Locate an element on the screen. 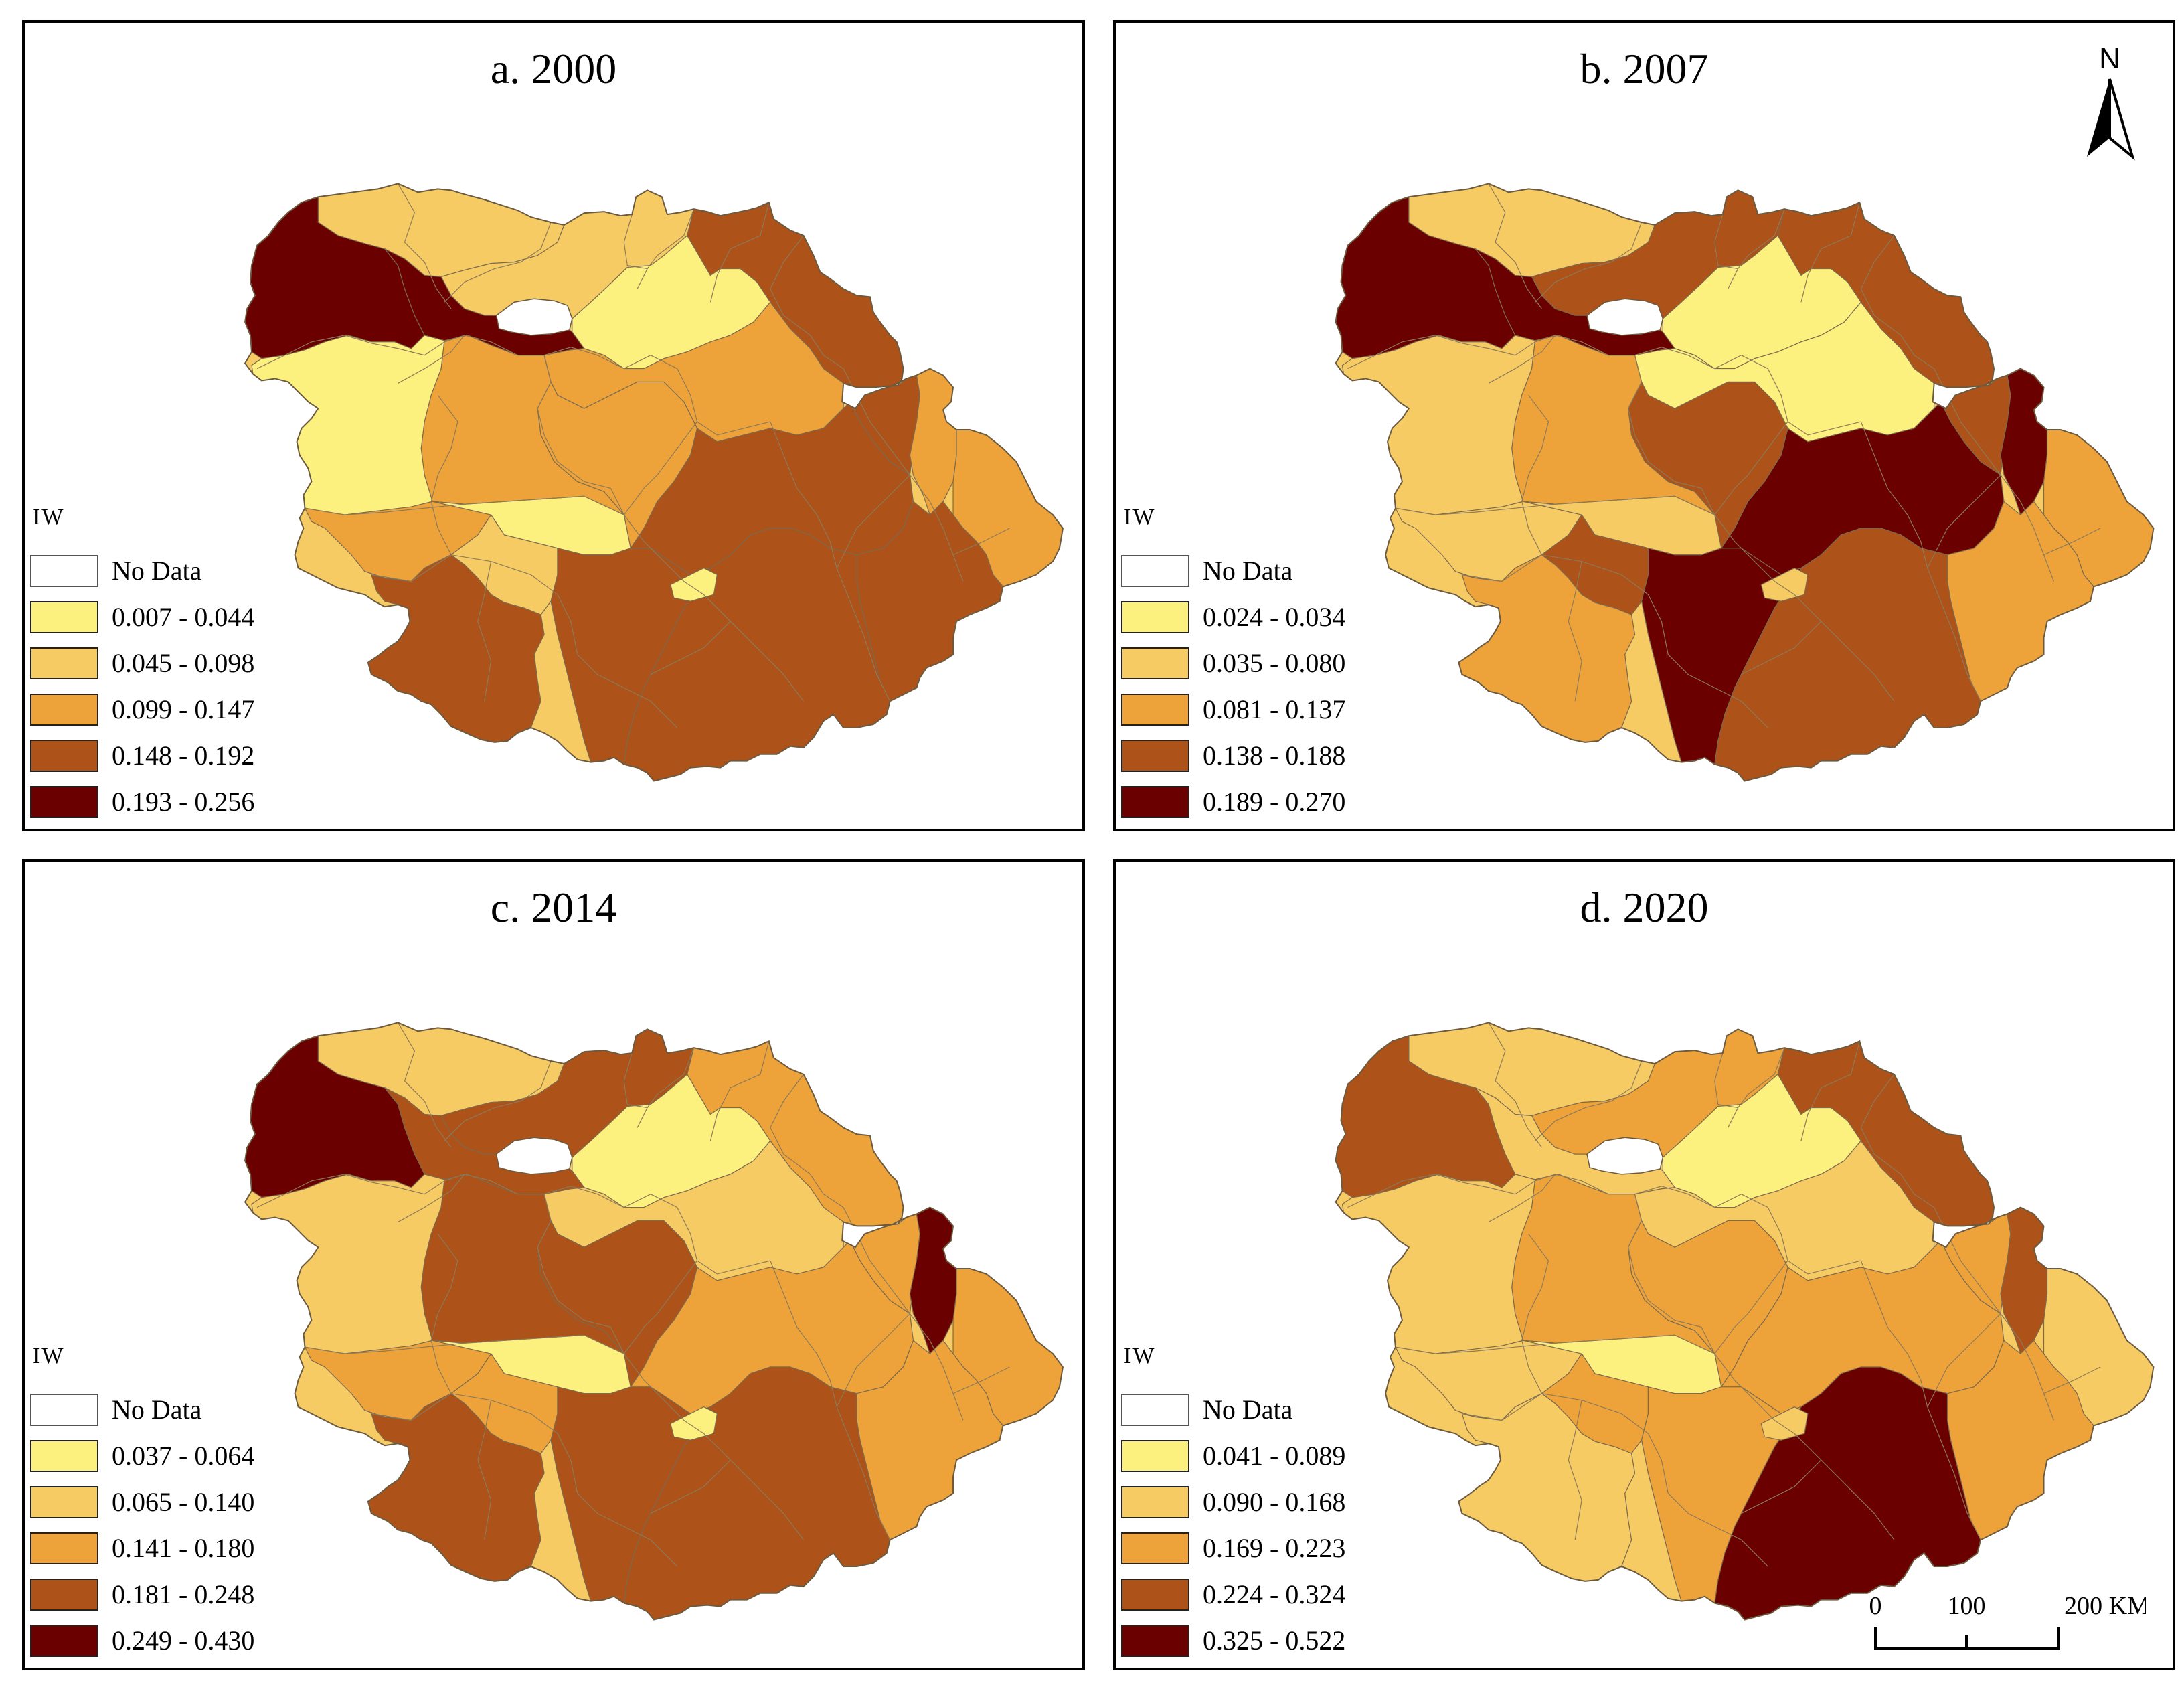 The image size is (2184, 1689). legend-label: 0.024 - 0.034 is located at coordinates (1274, 617).